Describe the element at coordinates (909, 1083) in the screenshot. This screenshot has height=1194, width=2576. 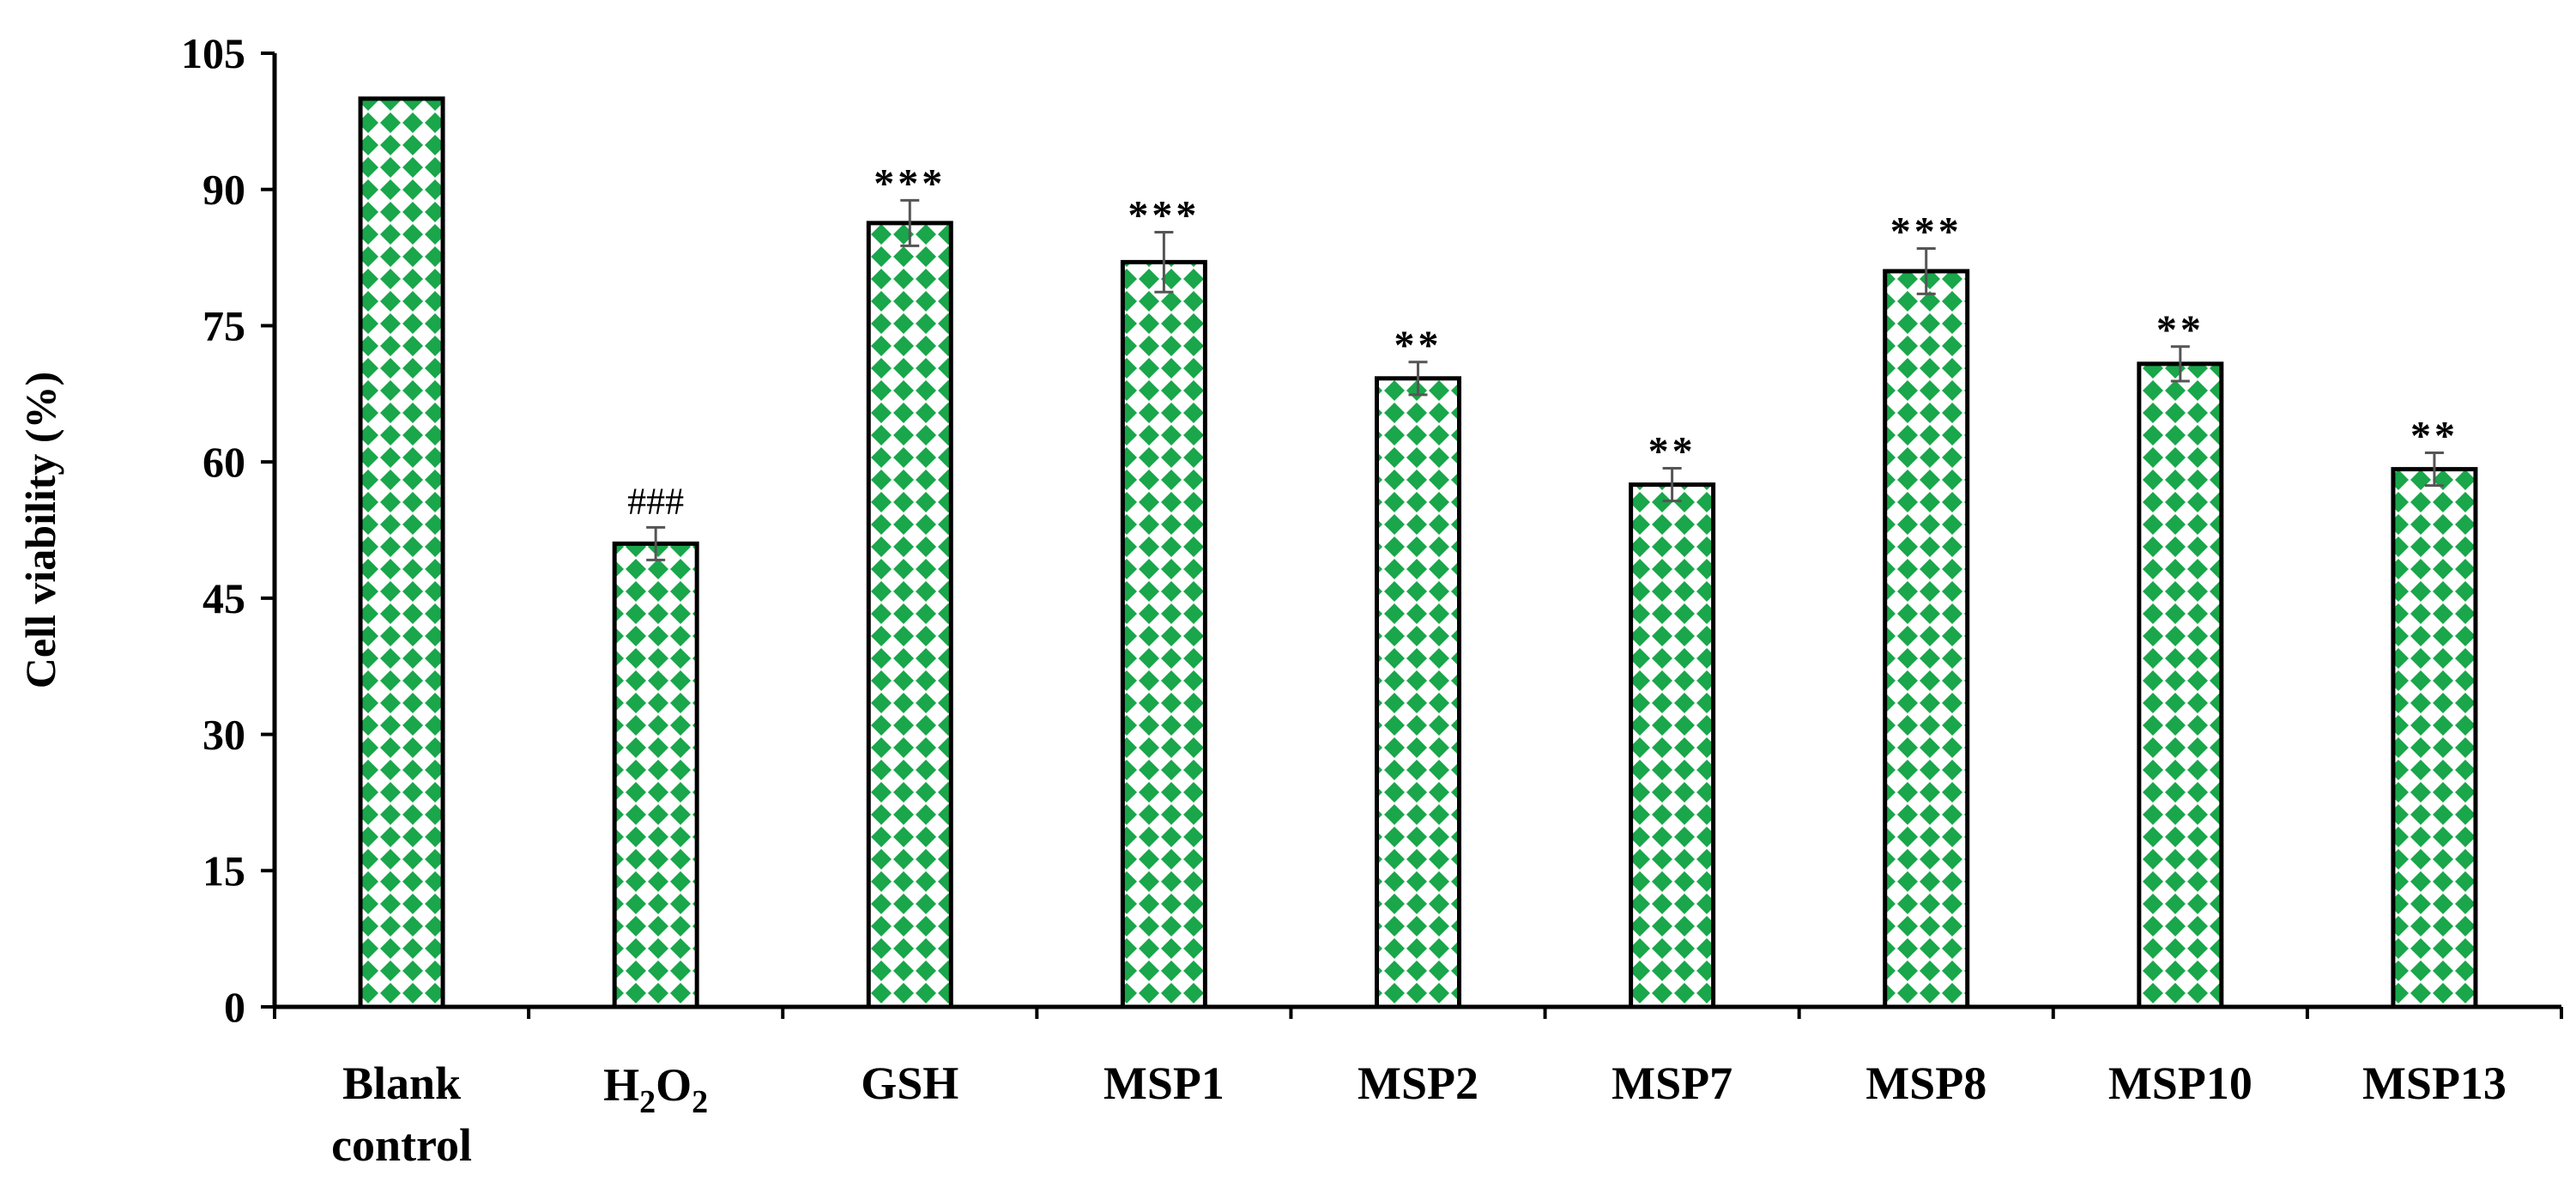
I see `x-category-label: GSH` at that location.